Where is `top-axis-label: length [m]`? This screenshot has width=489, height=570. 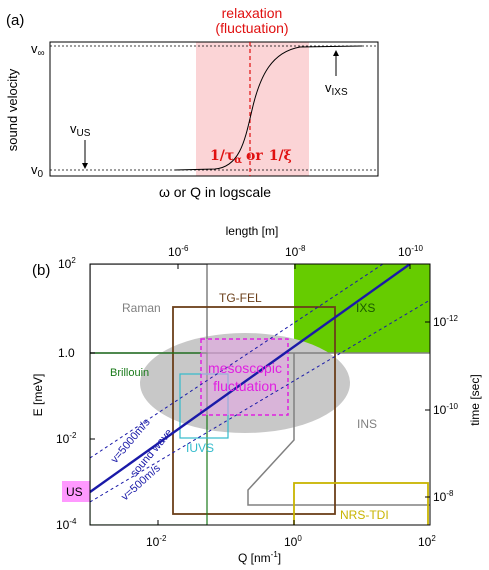
top-axis-label: length [m] is located at coordinates (252, 231).